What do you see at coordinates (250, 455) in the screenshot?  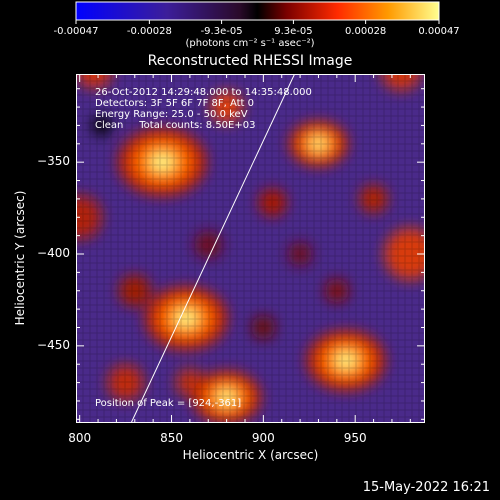 I see `x-axis-label: Heliocentric X (arcsec)` at bounding box center [250, 455].